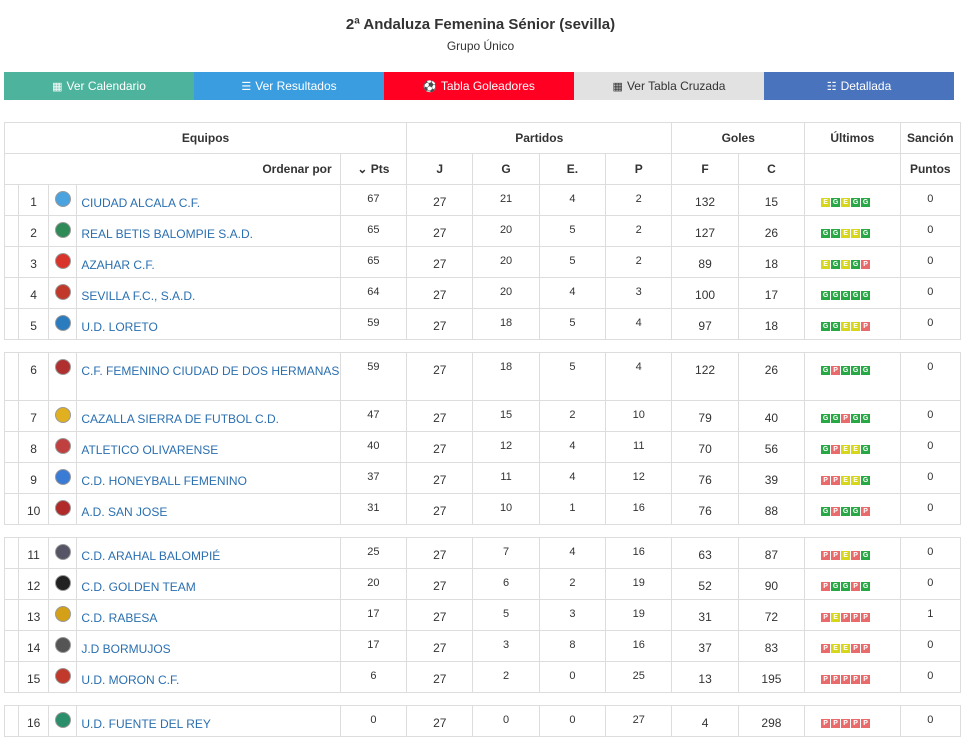 Image resolution: width=961 pixels, height=748 pixels. Describe the element at coordinates (572, 231) in the screenshot. I see `drawn-cell: 5` at that location.